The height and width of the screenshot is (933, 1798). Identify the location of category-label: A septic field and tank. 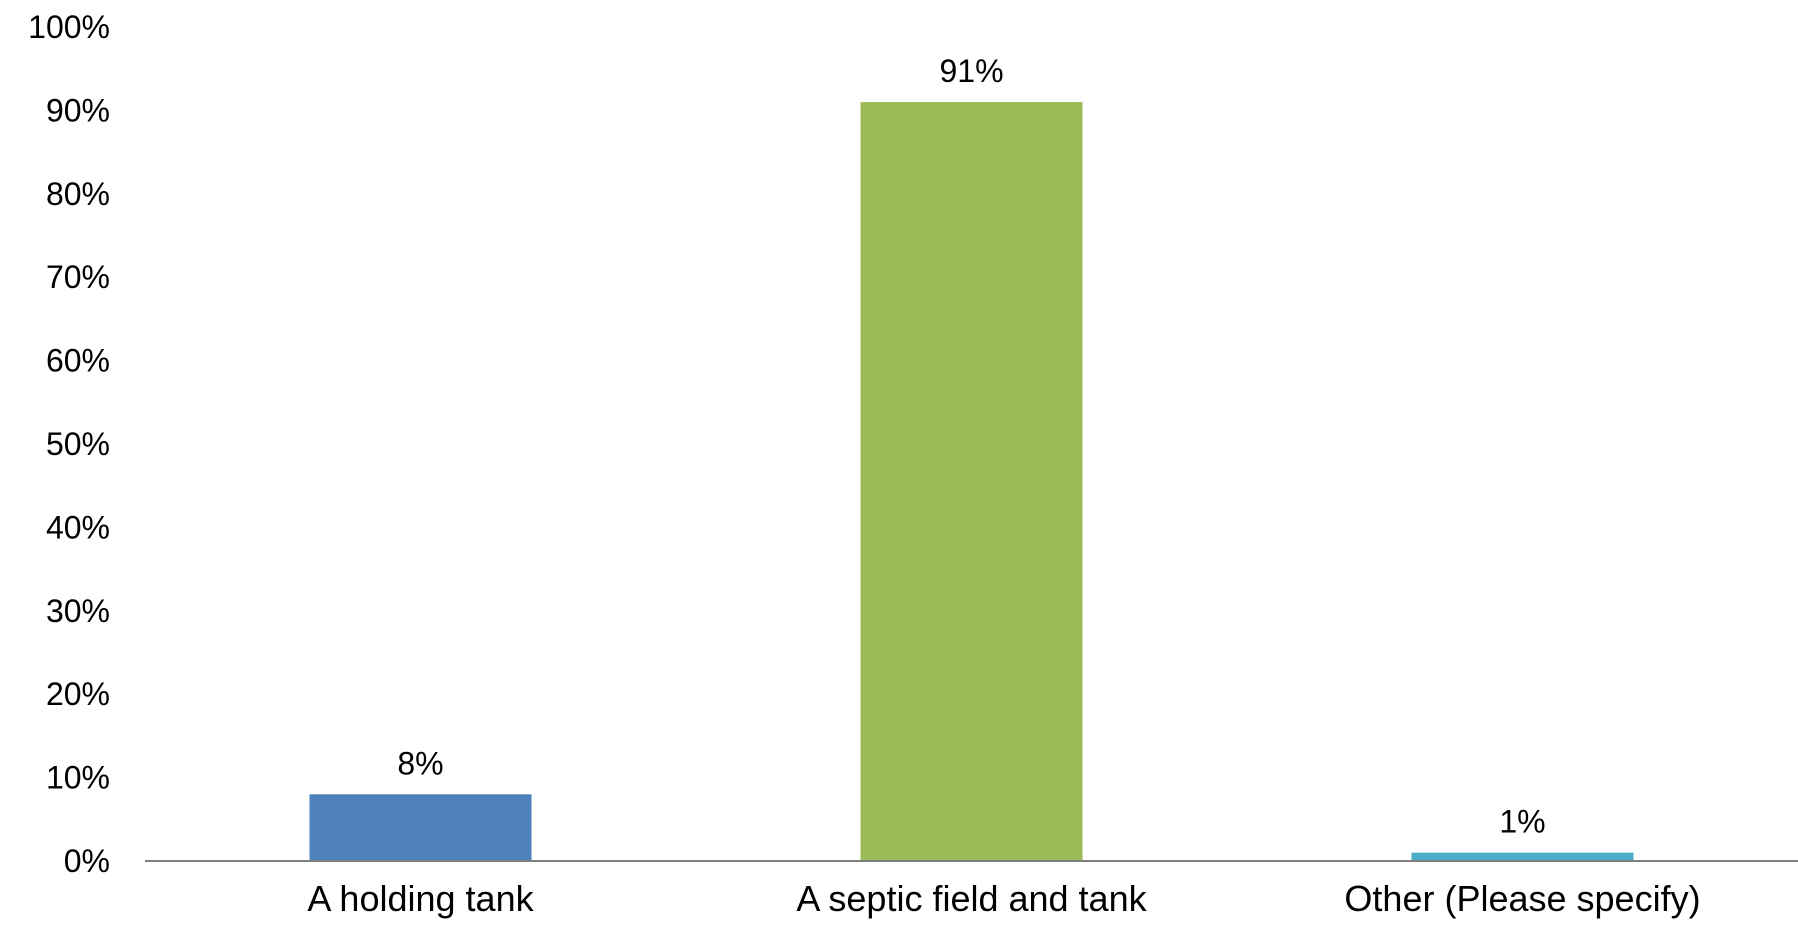
(971, 898).